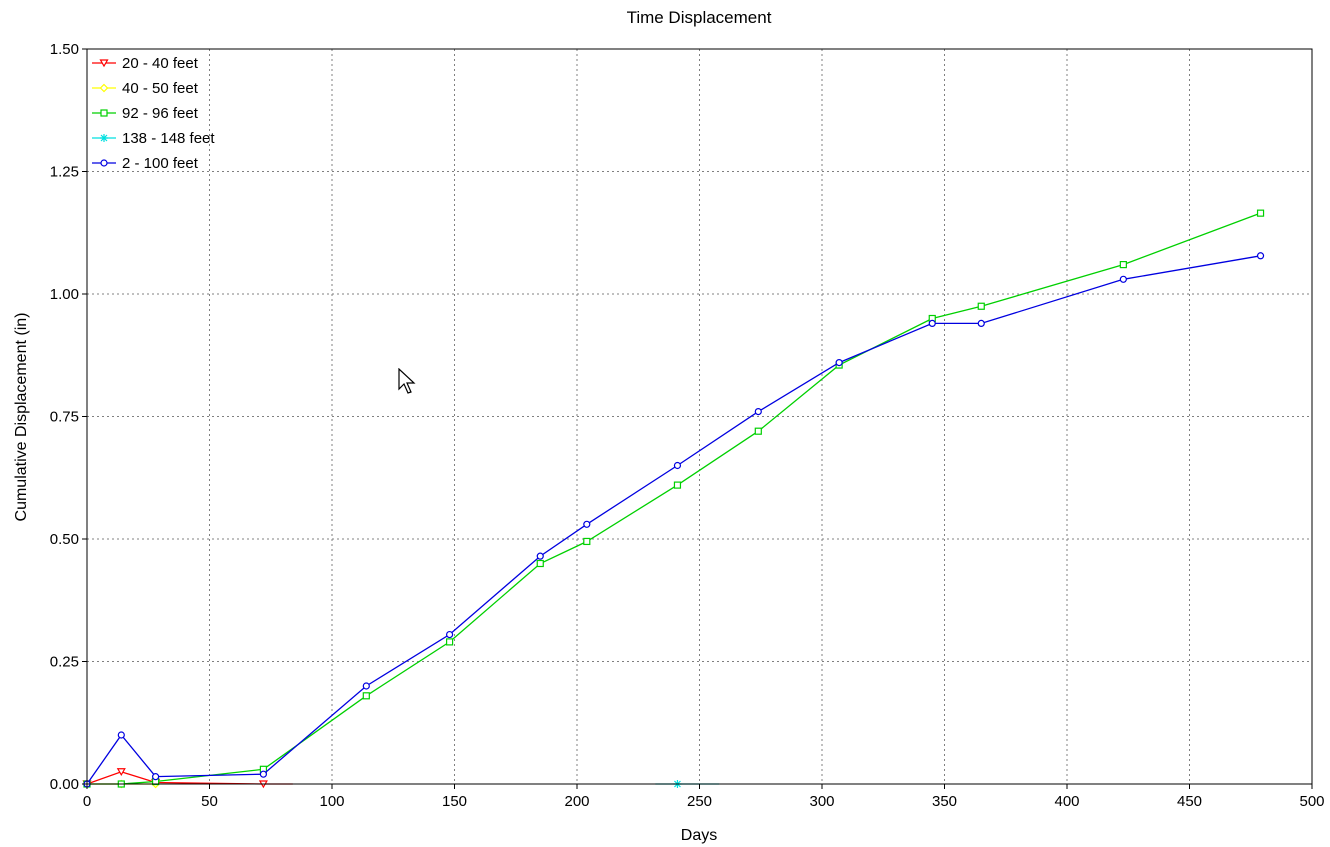 This screenshot has width=1330, height=847. I want to click on legend-label: 138 - 148 feet, so click(168, 138).